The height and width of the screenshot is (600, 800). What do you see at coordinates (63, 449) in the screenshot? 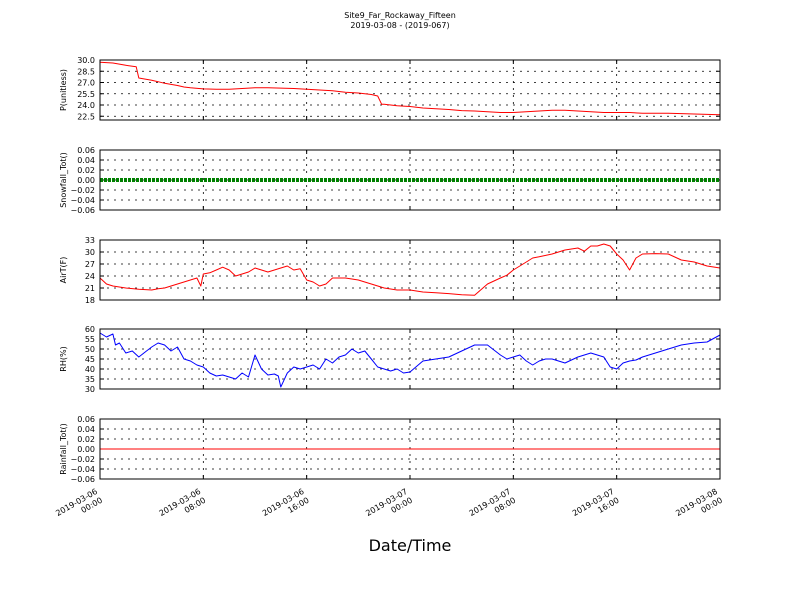
I see `y-axis-label: Rainfall_Tot()` at bounding box center [63, 449].